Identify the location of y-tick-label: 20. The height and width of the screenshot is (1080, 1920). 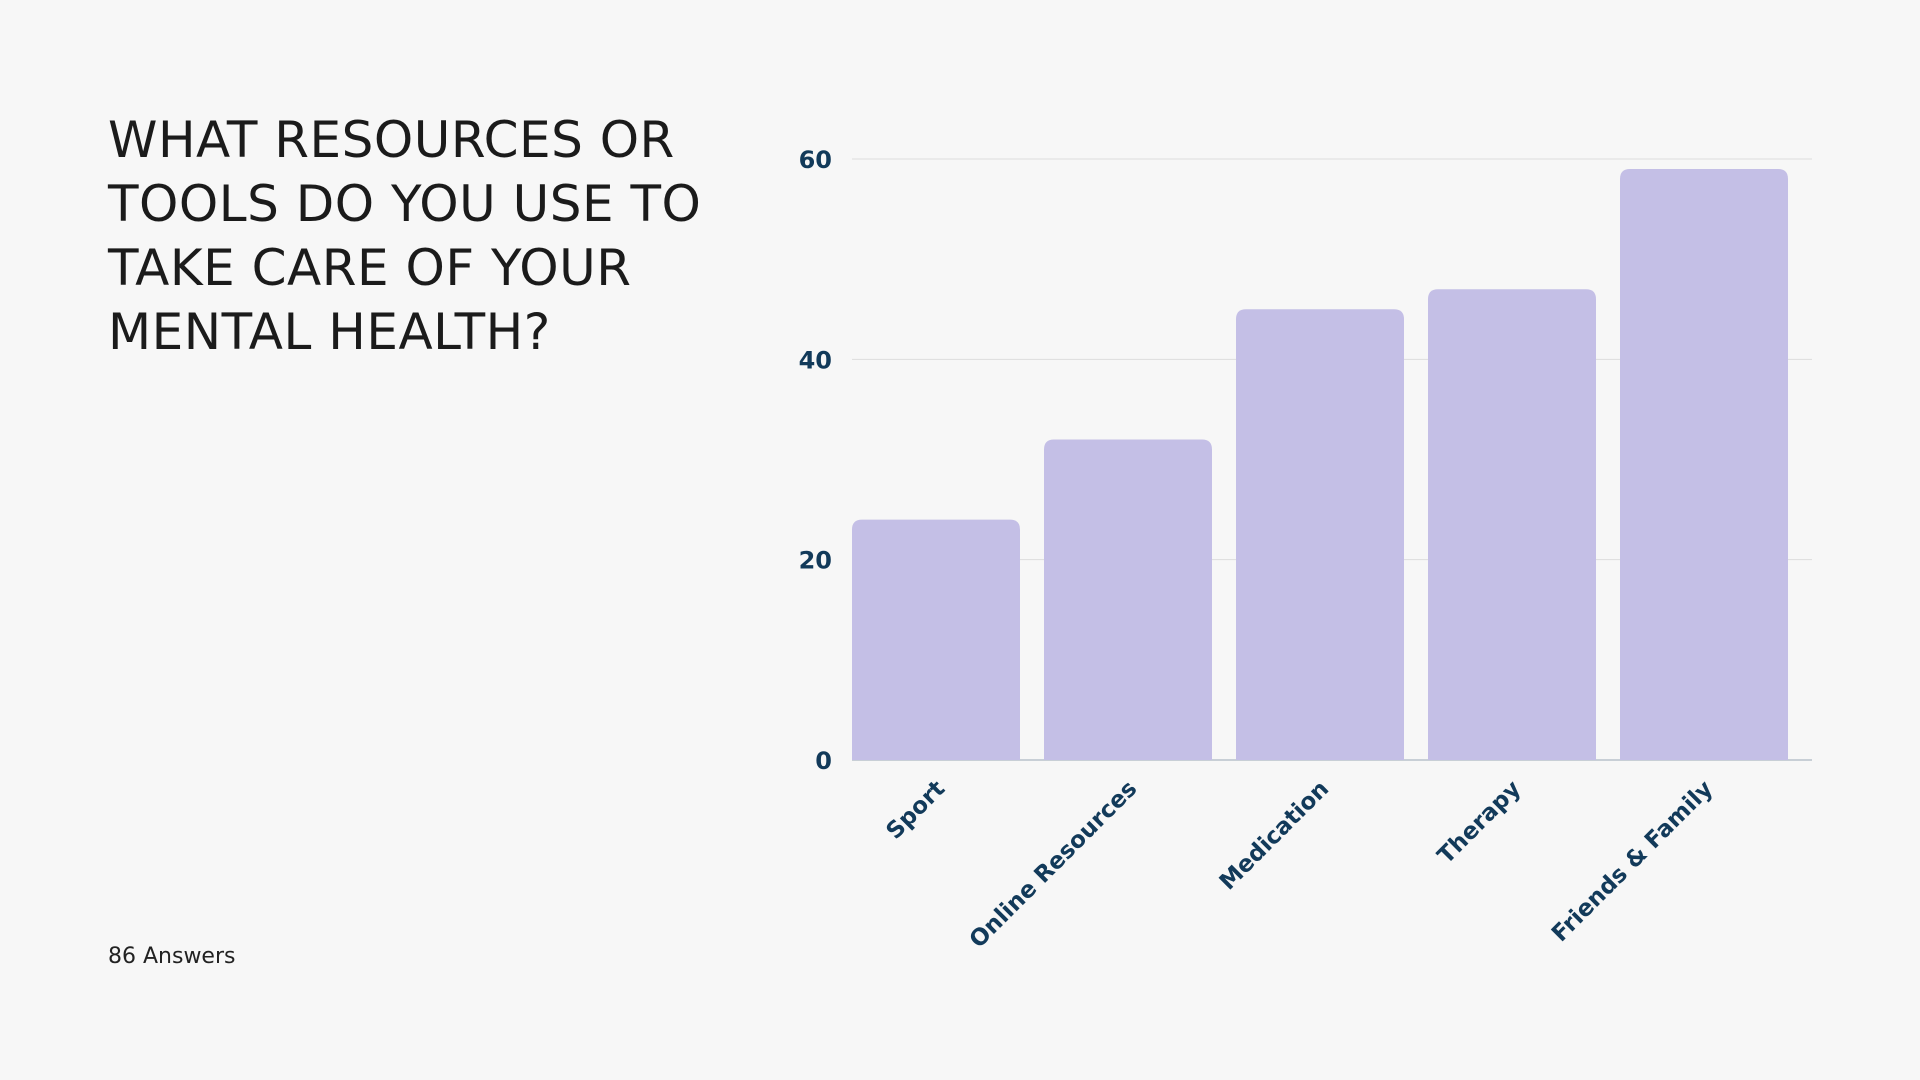
(815, 561).